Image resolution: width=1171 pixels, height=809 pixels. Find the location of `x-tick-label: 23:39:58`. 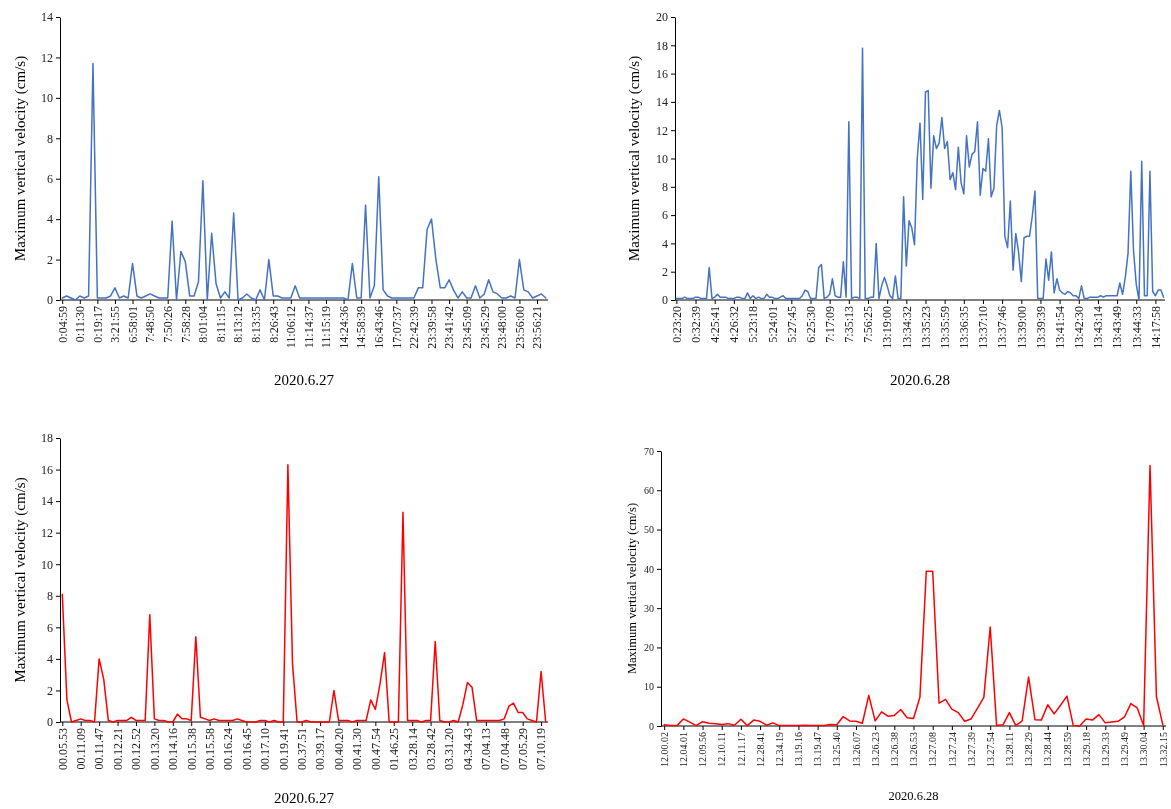

x-tick-label: 23:39:58 is located at coordinates (431, 327).